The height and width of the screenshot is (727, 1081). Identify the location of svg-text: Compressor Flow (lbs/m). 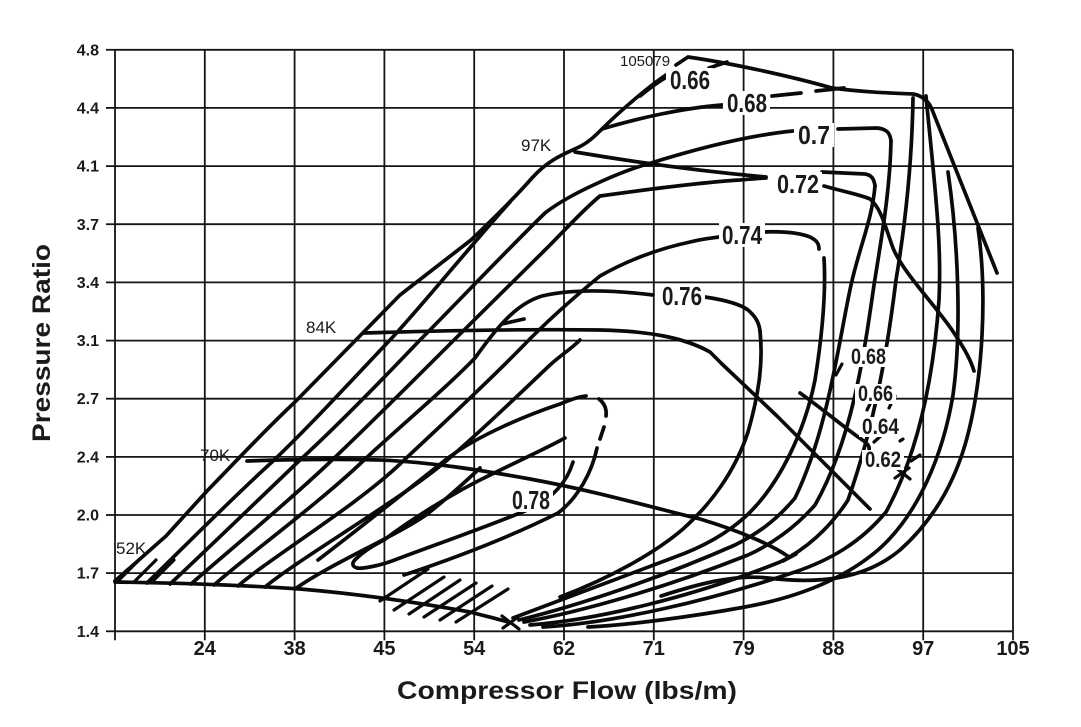
(567, 691).